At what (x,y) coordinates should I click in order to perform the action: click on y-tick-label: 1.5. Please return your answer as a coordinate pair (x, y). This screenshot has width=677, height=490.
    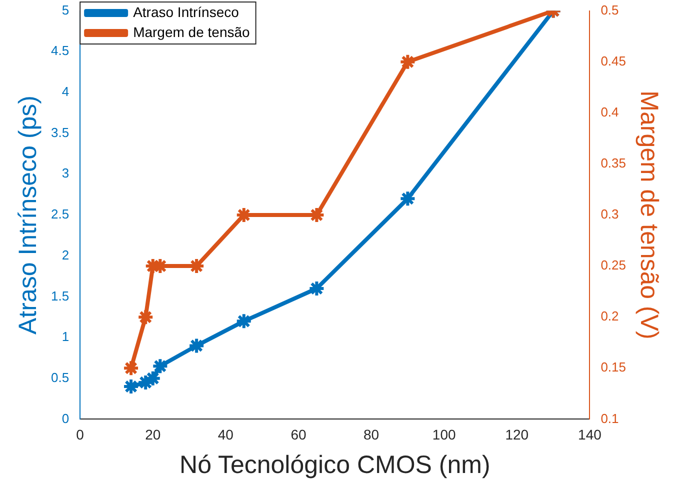
    Looking at the image, I should click on (60, 296).